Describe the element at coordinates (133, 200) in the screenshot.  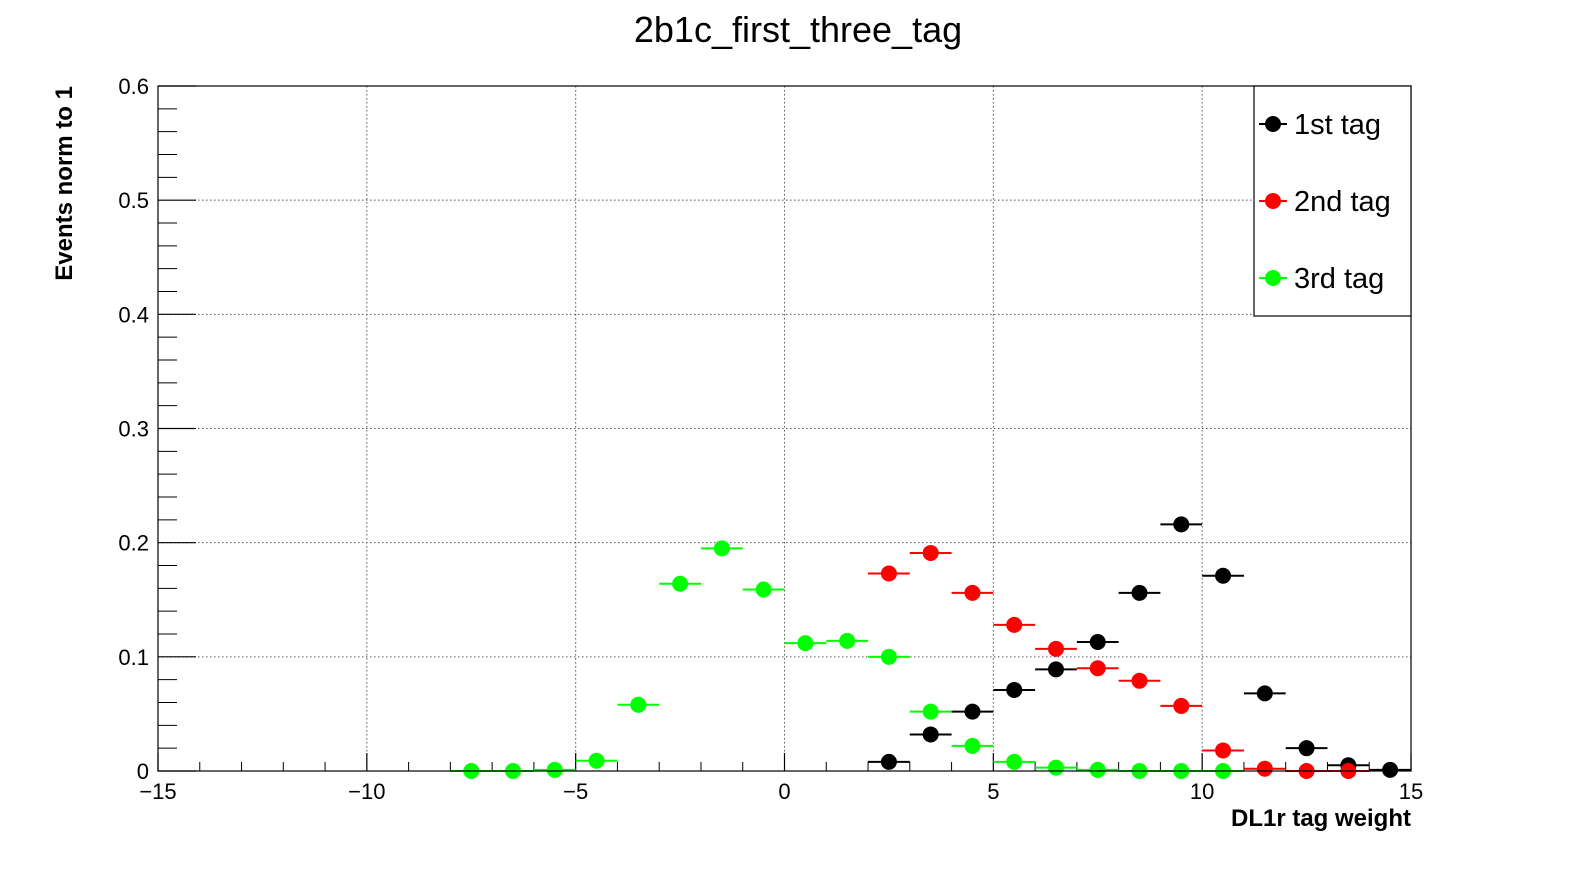
I see `y-tick-label: 0.5` at that location.